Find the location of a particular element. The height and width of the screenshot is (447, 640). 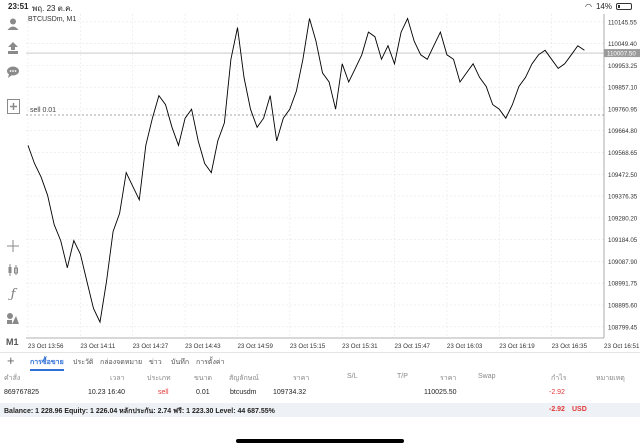

tab-settings: การตั้งค่า is located at coordinates (210, 362).